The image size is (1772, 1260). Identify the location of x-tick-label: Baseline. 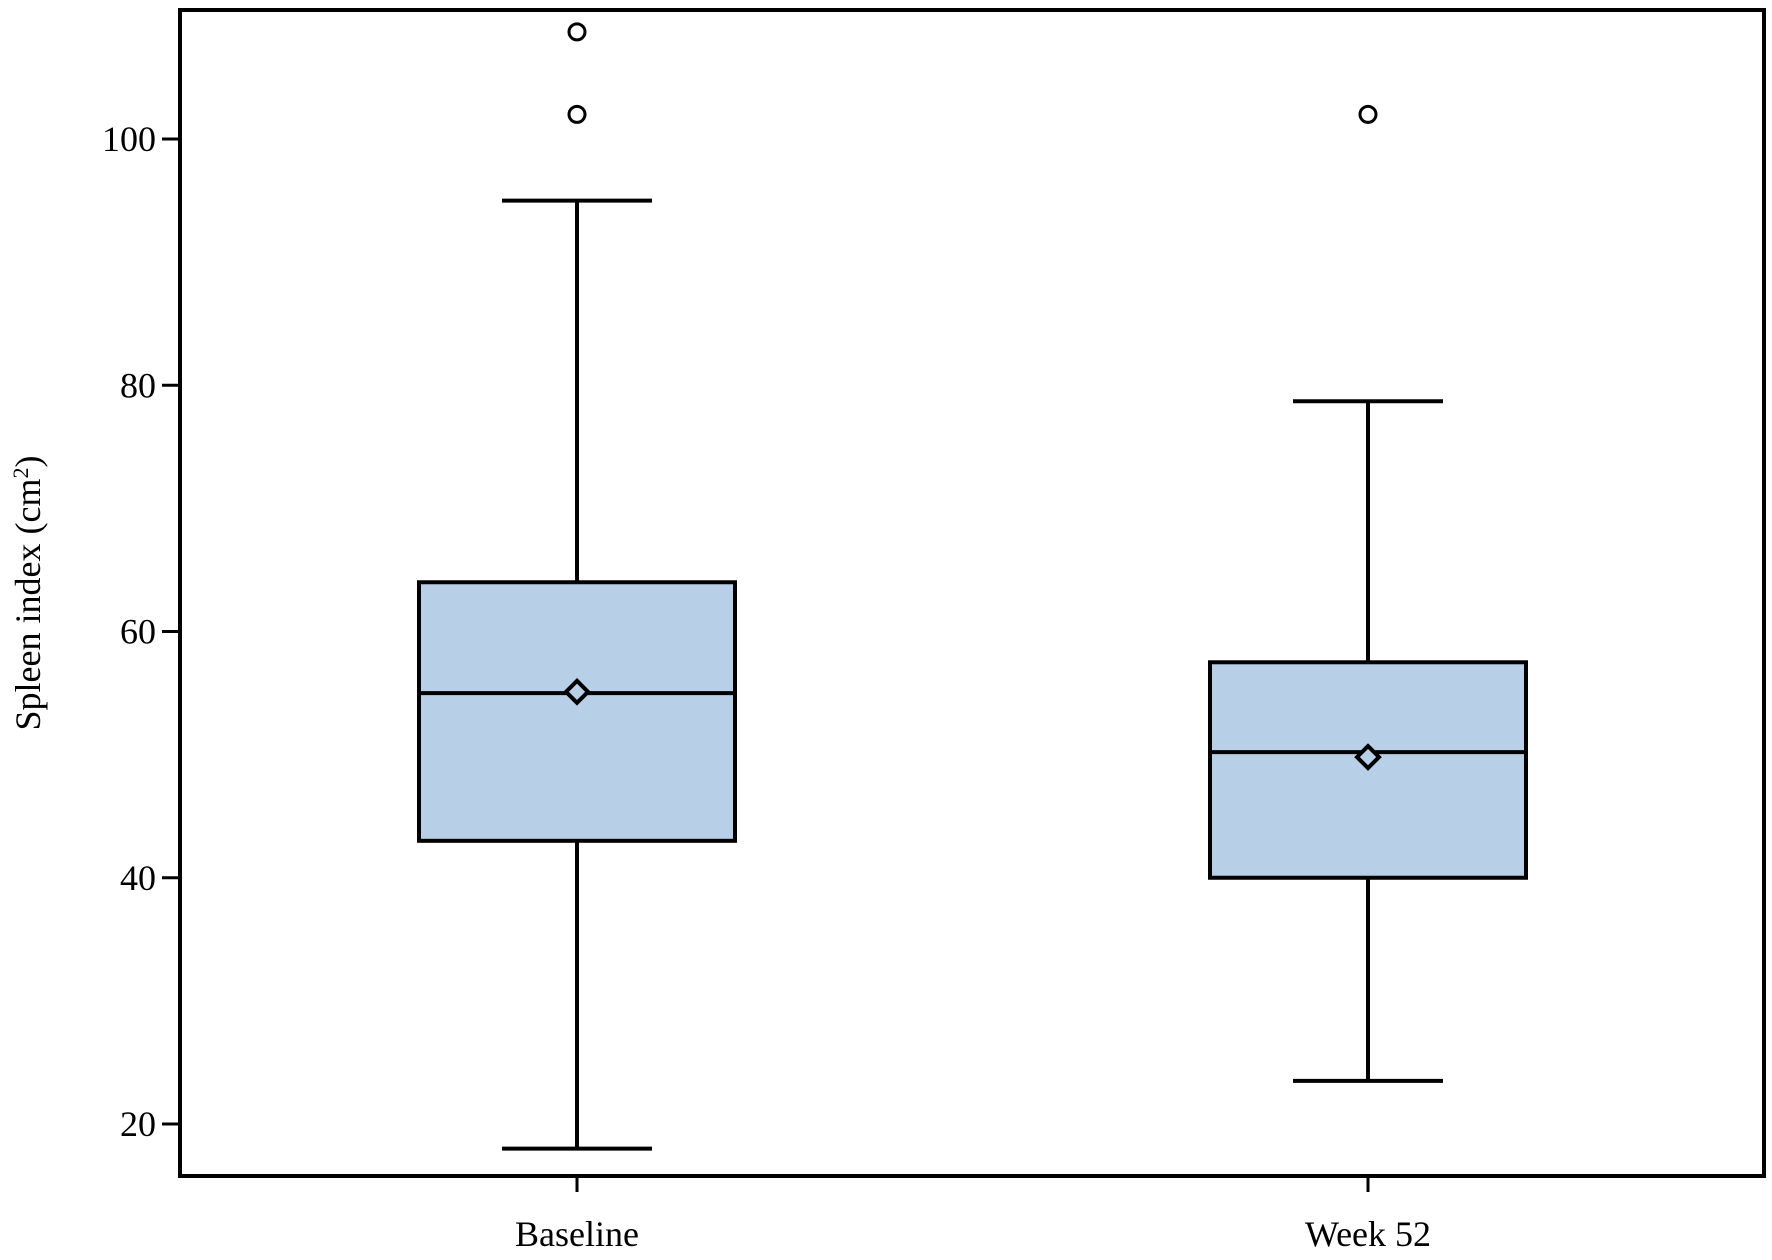
(577, 1234).